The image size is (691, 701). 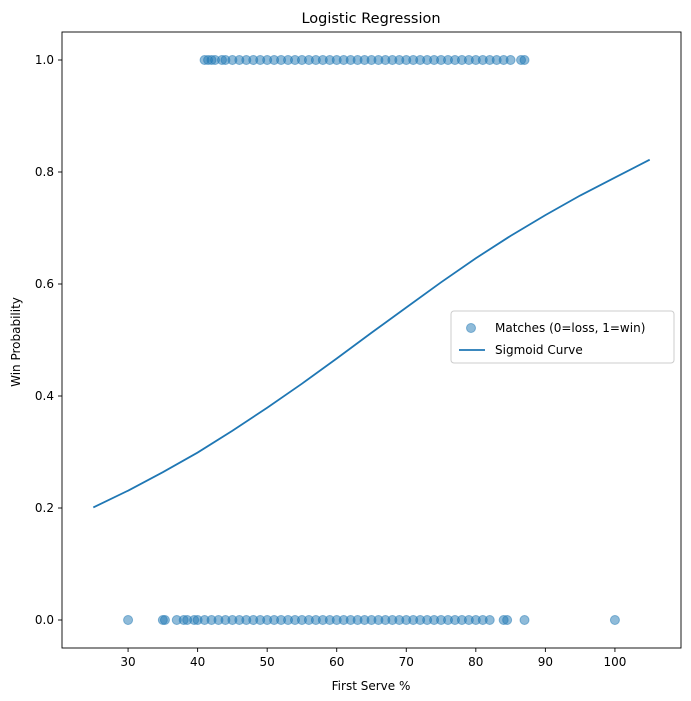 I want to click on x-tick-label: 60, so click(x=336, y=662).